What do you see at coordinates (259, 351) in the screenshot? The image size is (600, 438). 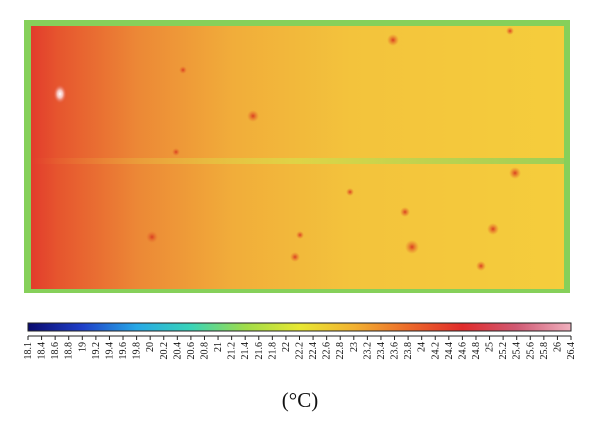 I see `colorbar-tick-label: 21.6` at bounding box center [259, 351].